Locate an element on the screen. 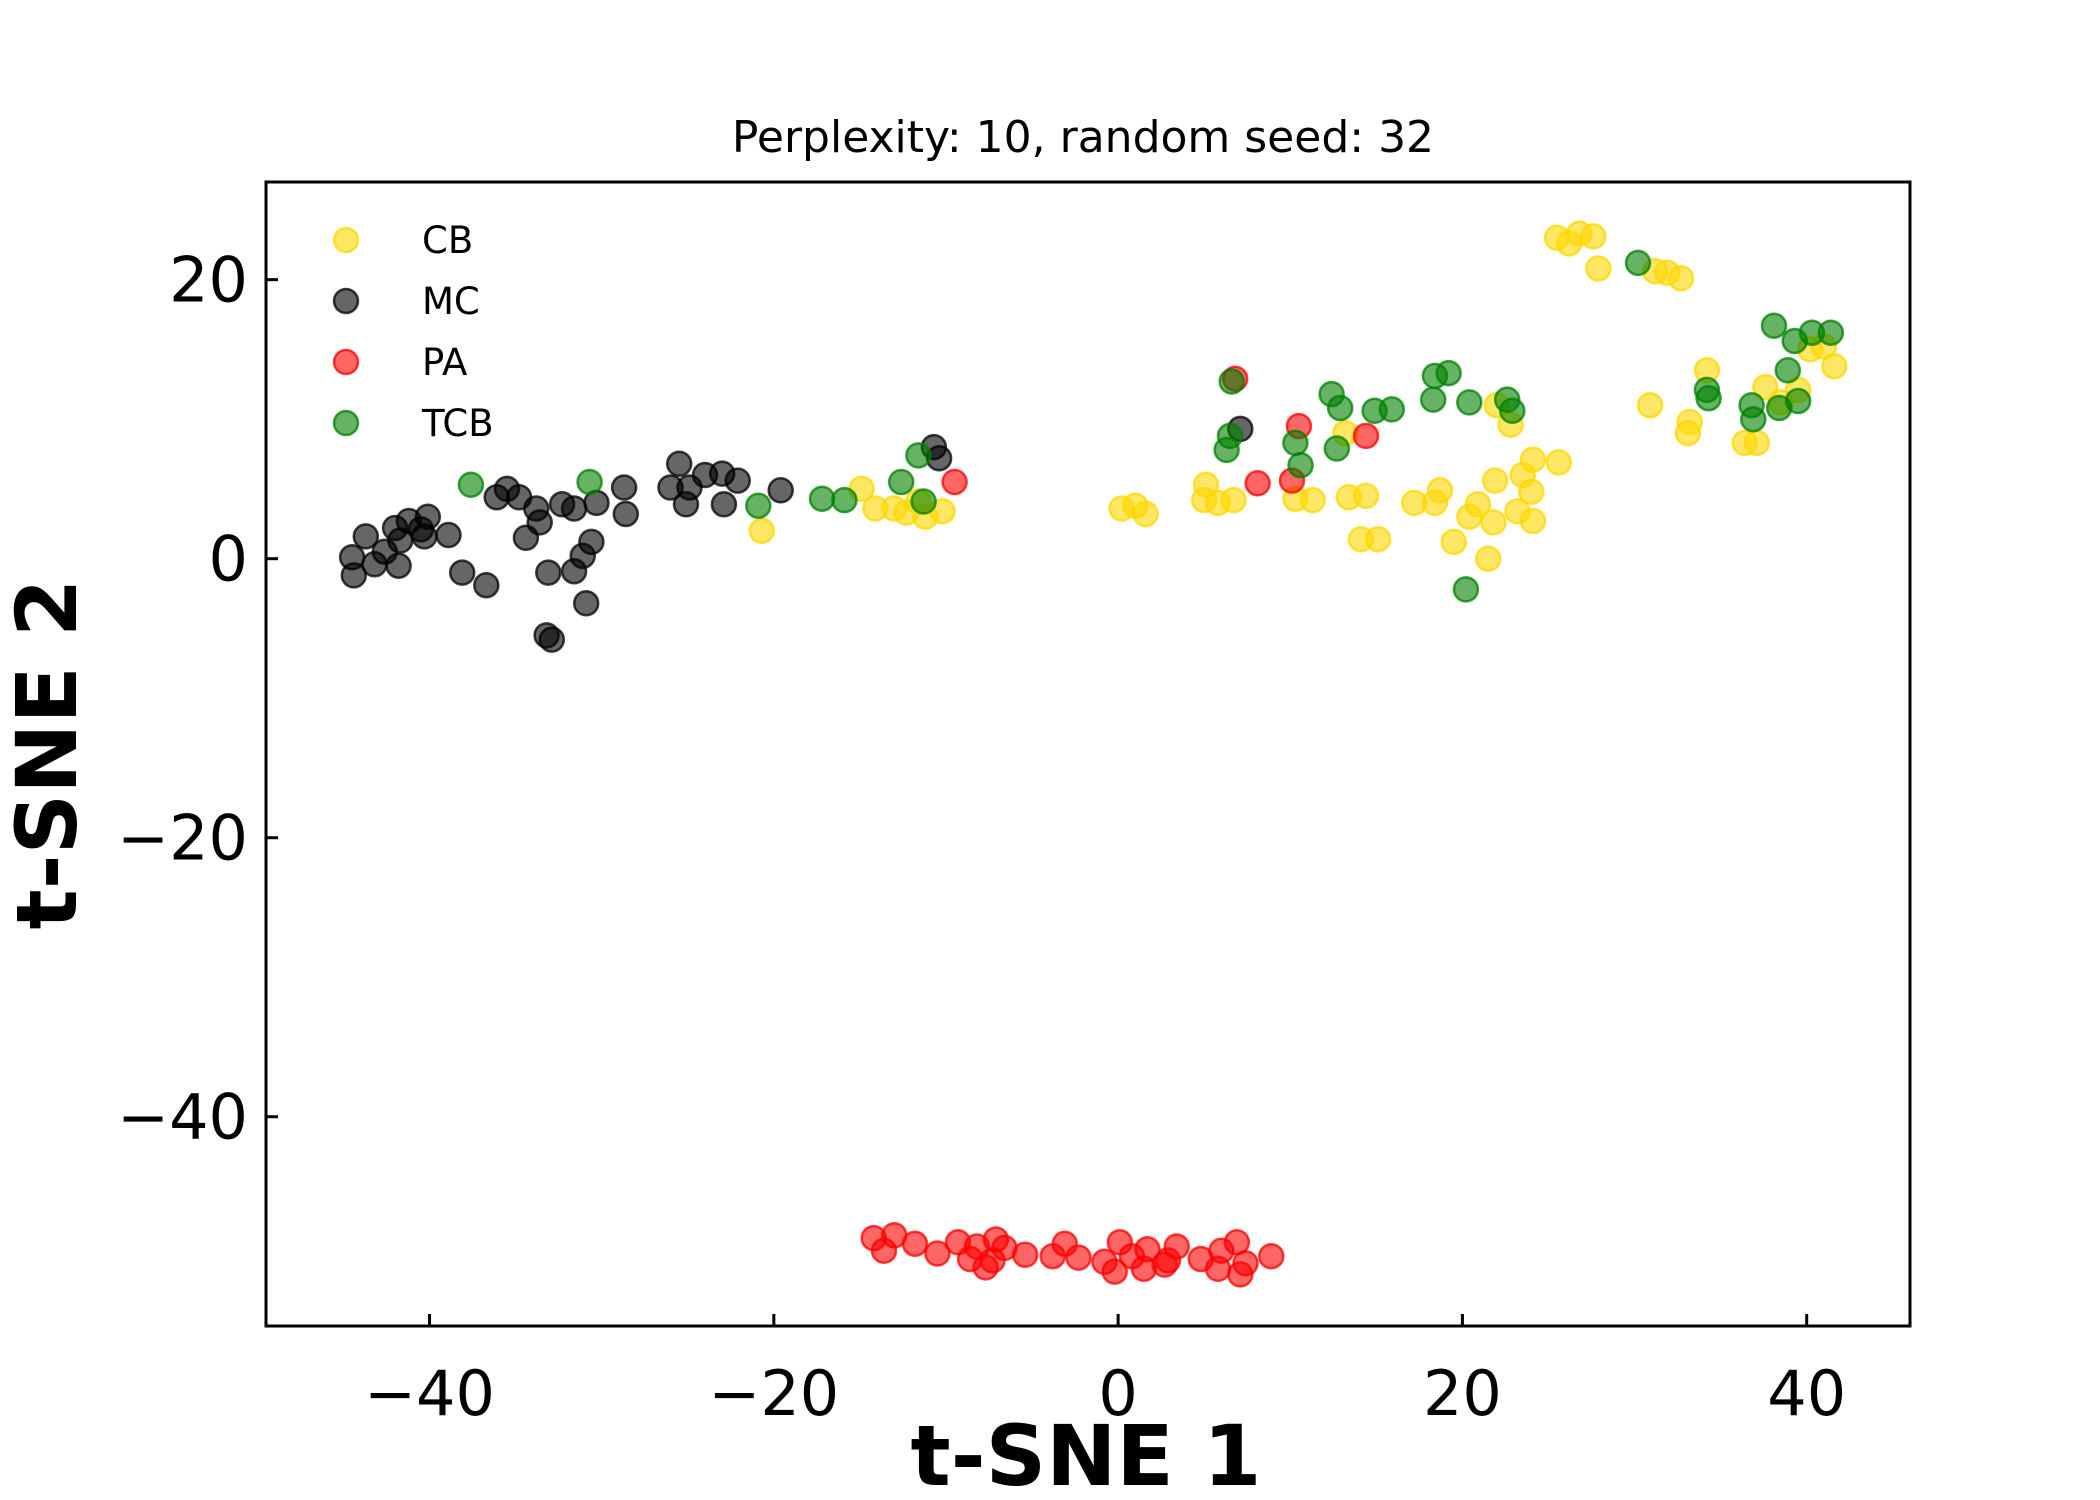 The width and height of the screenshot is (2100, 1500). y-tick-label: 0 is located at coordinates (228, 559).